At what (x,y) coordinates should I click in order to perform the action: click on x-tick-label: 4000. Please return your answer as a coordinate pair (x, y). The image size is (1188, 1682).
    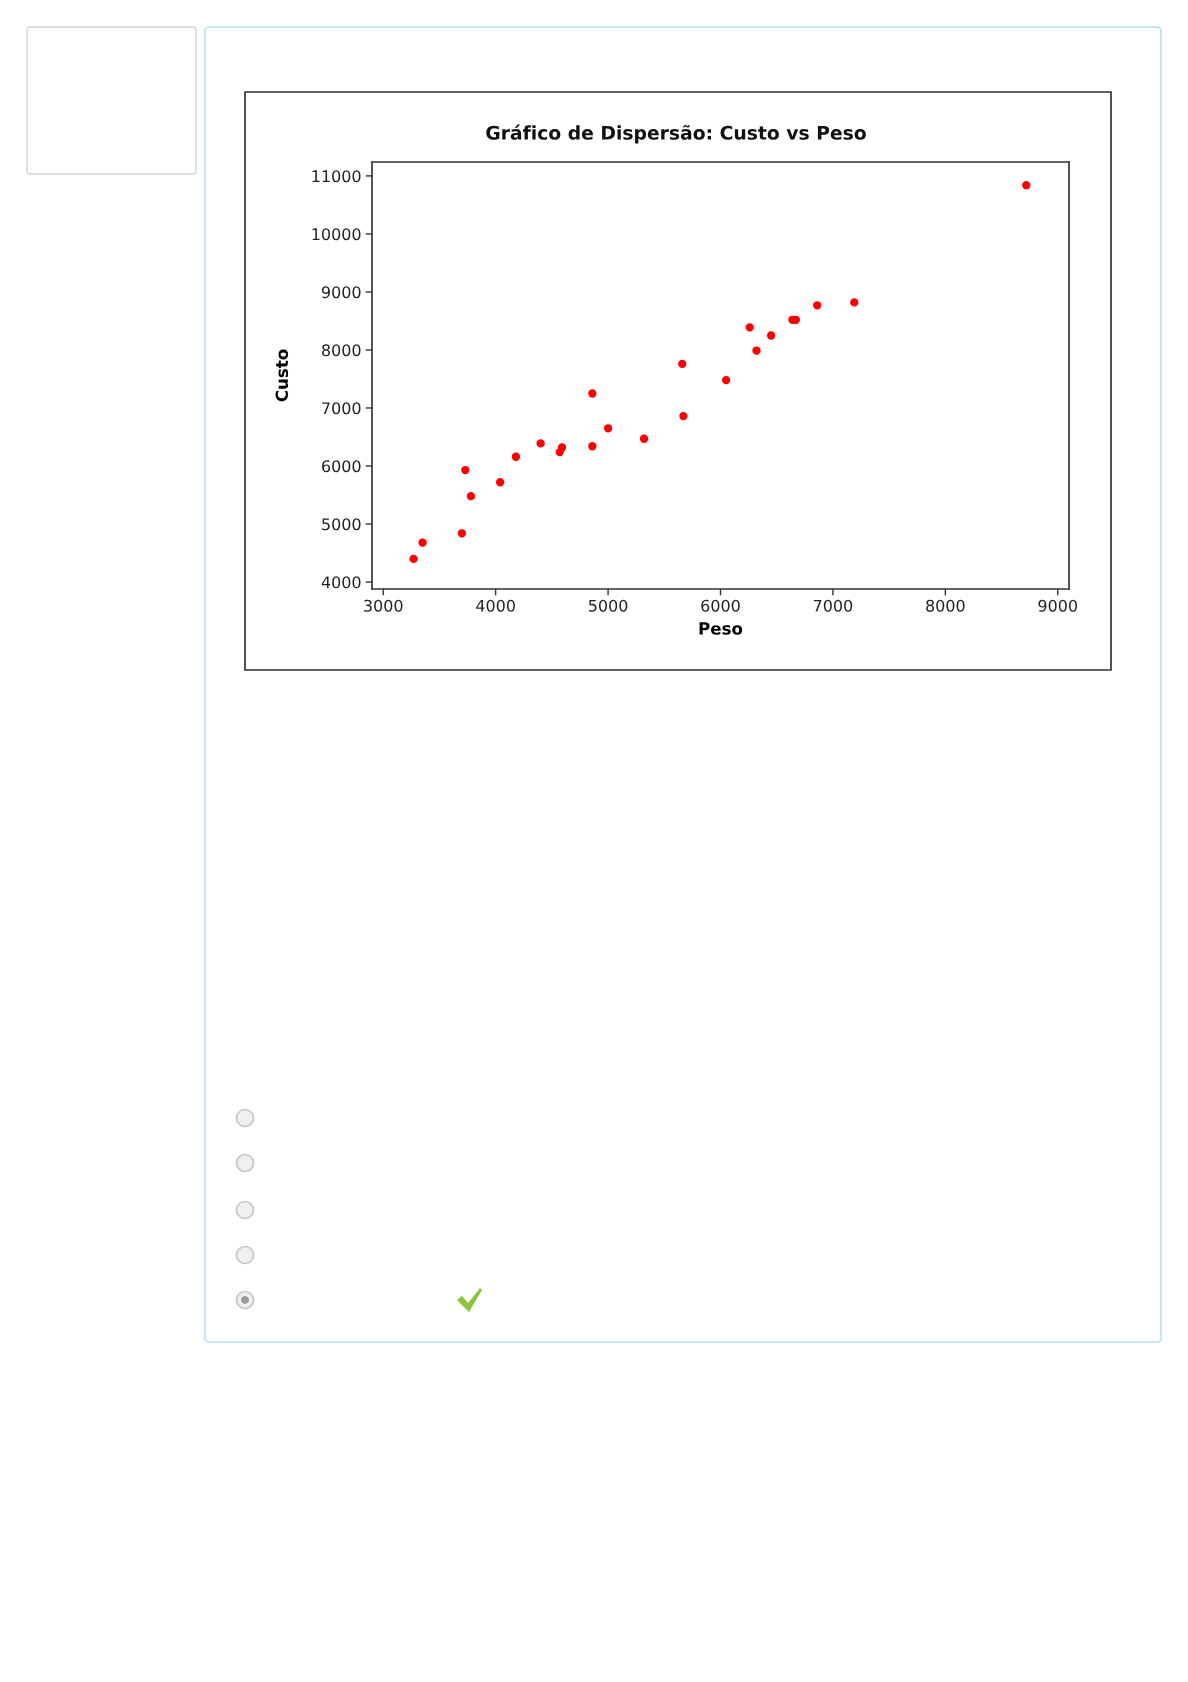
    Looking at the image, I should click on (495, 605).